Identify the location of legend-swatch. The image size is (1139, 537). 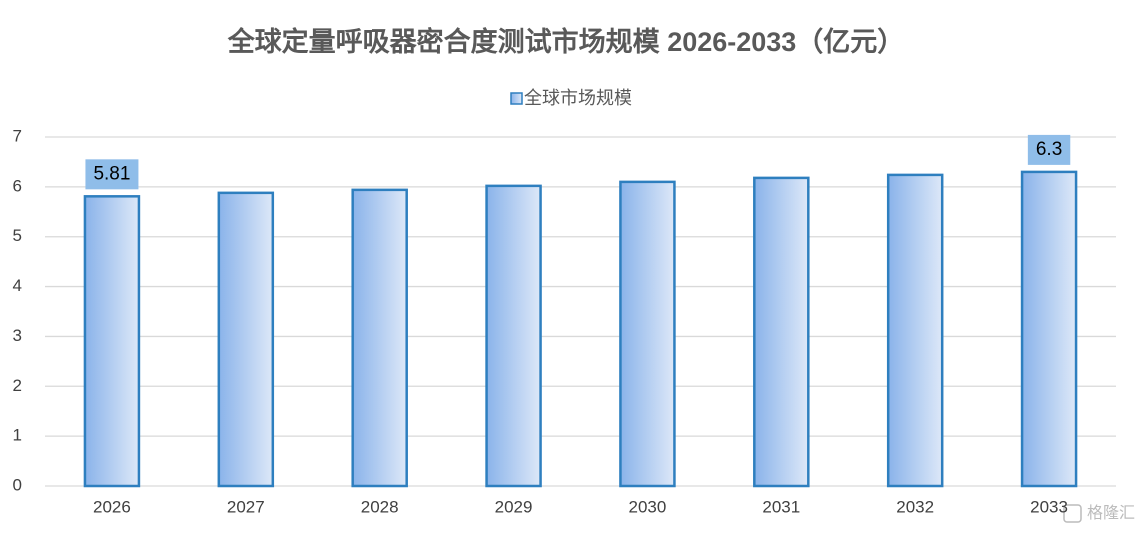
(516, 98).